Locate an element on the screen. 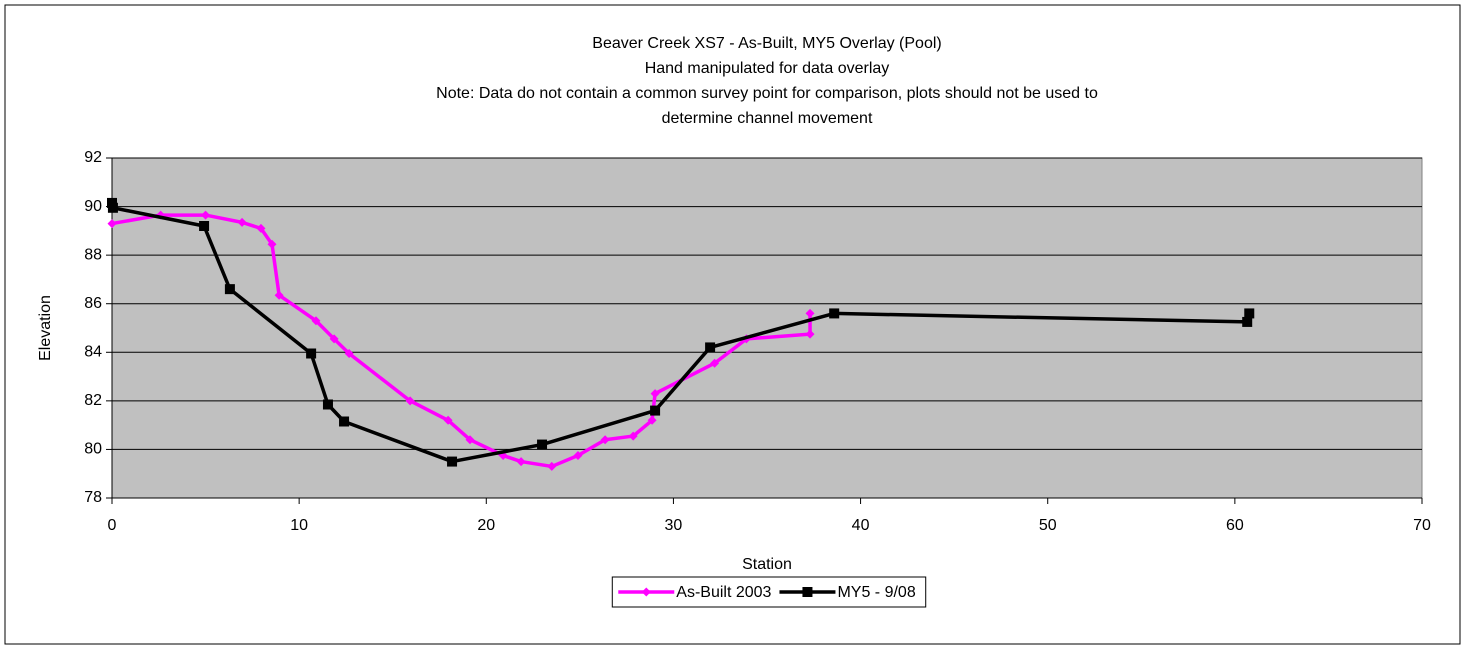 The height and width of the screenshot is (650, 1466). legend-label: As-Built 2003 is located at coordinates (723, 592).